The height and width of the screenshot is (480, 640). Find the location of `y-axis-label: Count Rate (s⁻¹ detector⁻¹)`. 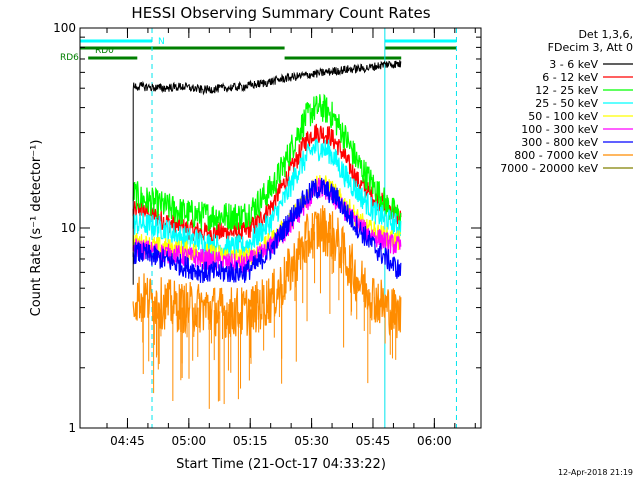

y-axis-label: Count Rate (s⁻¹ detector⁻¹) is located at coordinates (36, 228).